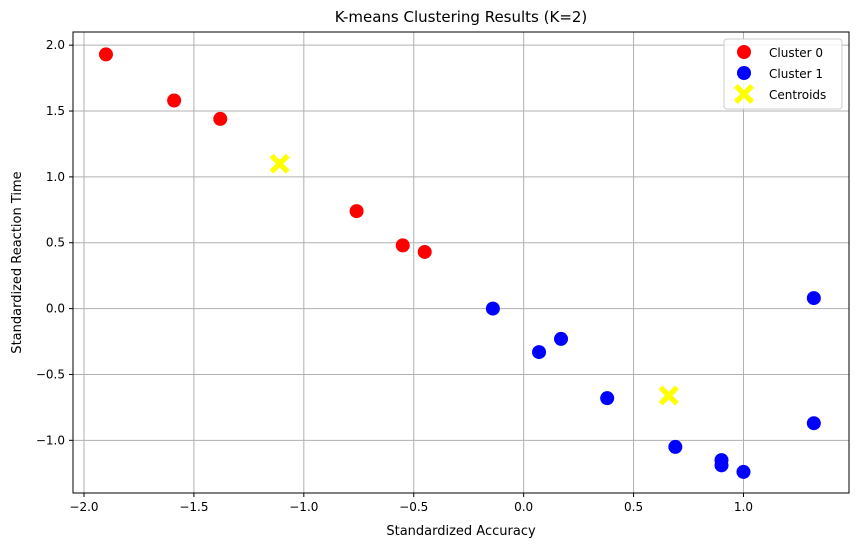 This screenshot has width=857, height=551. What do you see at coordinates (523, 507) in the screenshot?
I see `x-tick-label: 0.0` at bounding box center [523, 507].